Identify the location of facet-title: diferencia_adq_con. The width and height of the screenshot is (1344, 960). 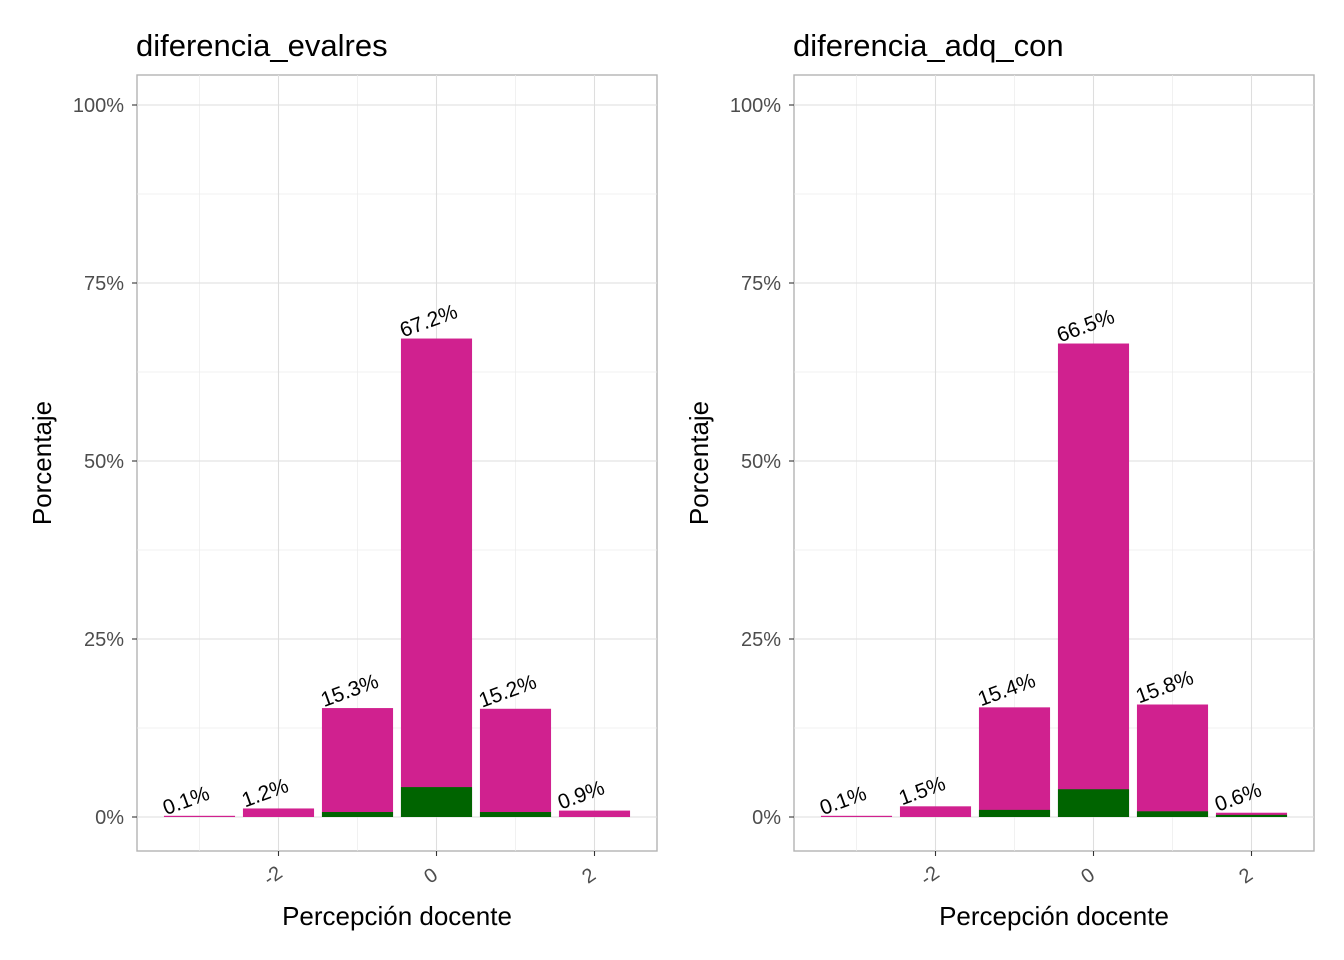
(928, 45).